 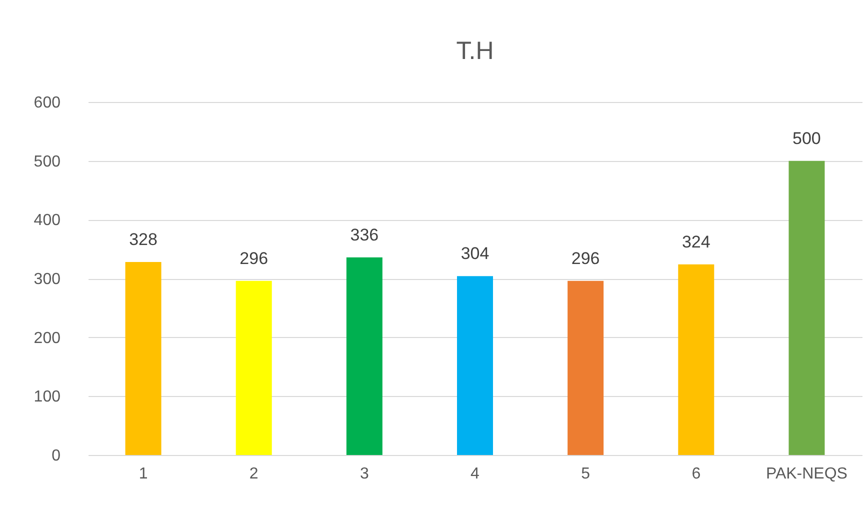 What do you see at coordinates (47, 397) in the screenshot?
I see `y-tick-label: 100` at bounding box center [47, 397].